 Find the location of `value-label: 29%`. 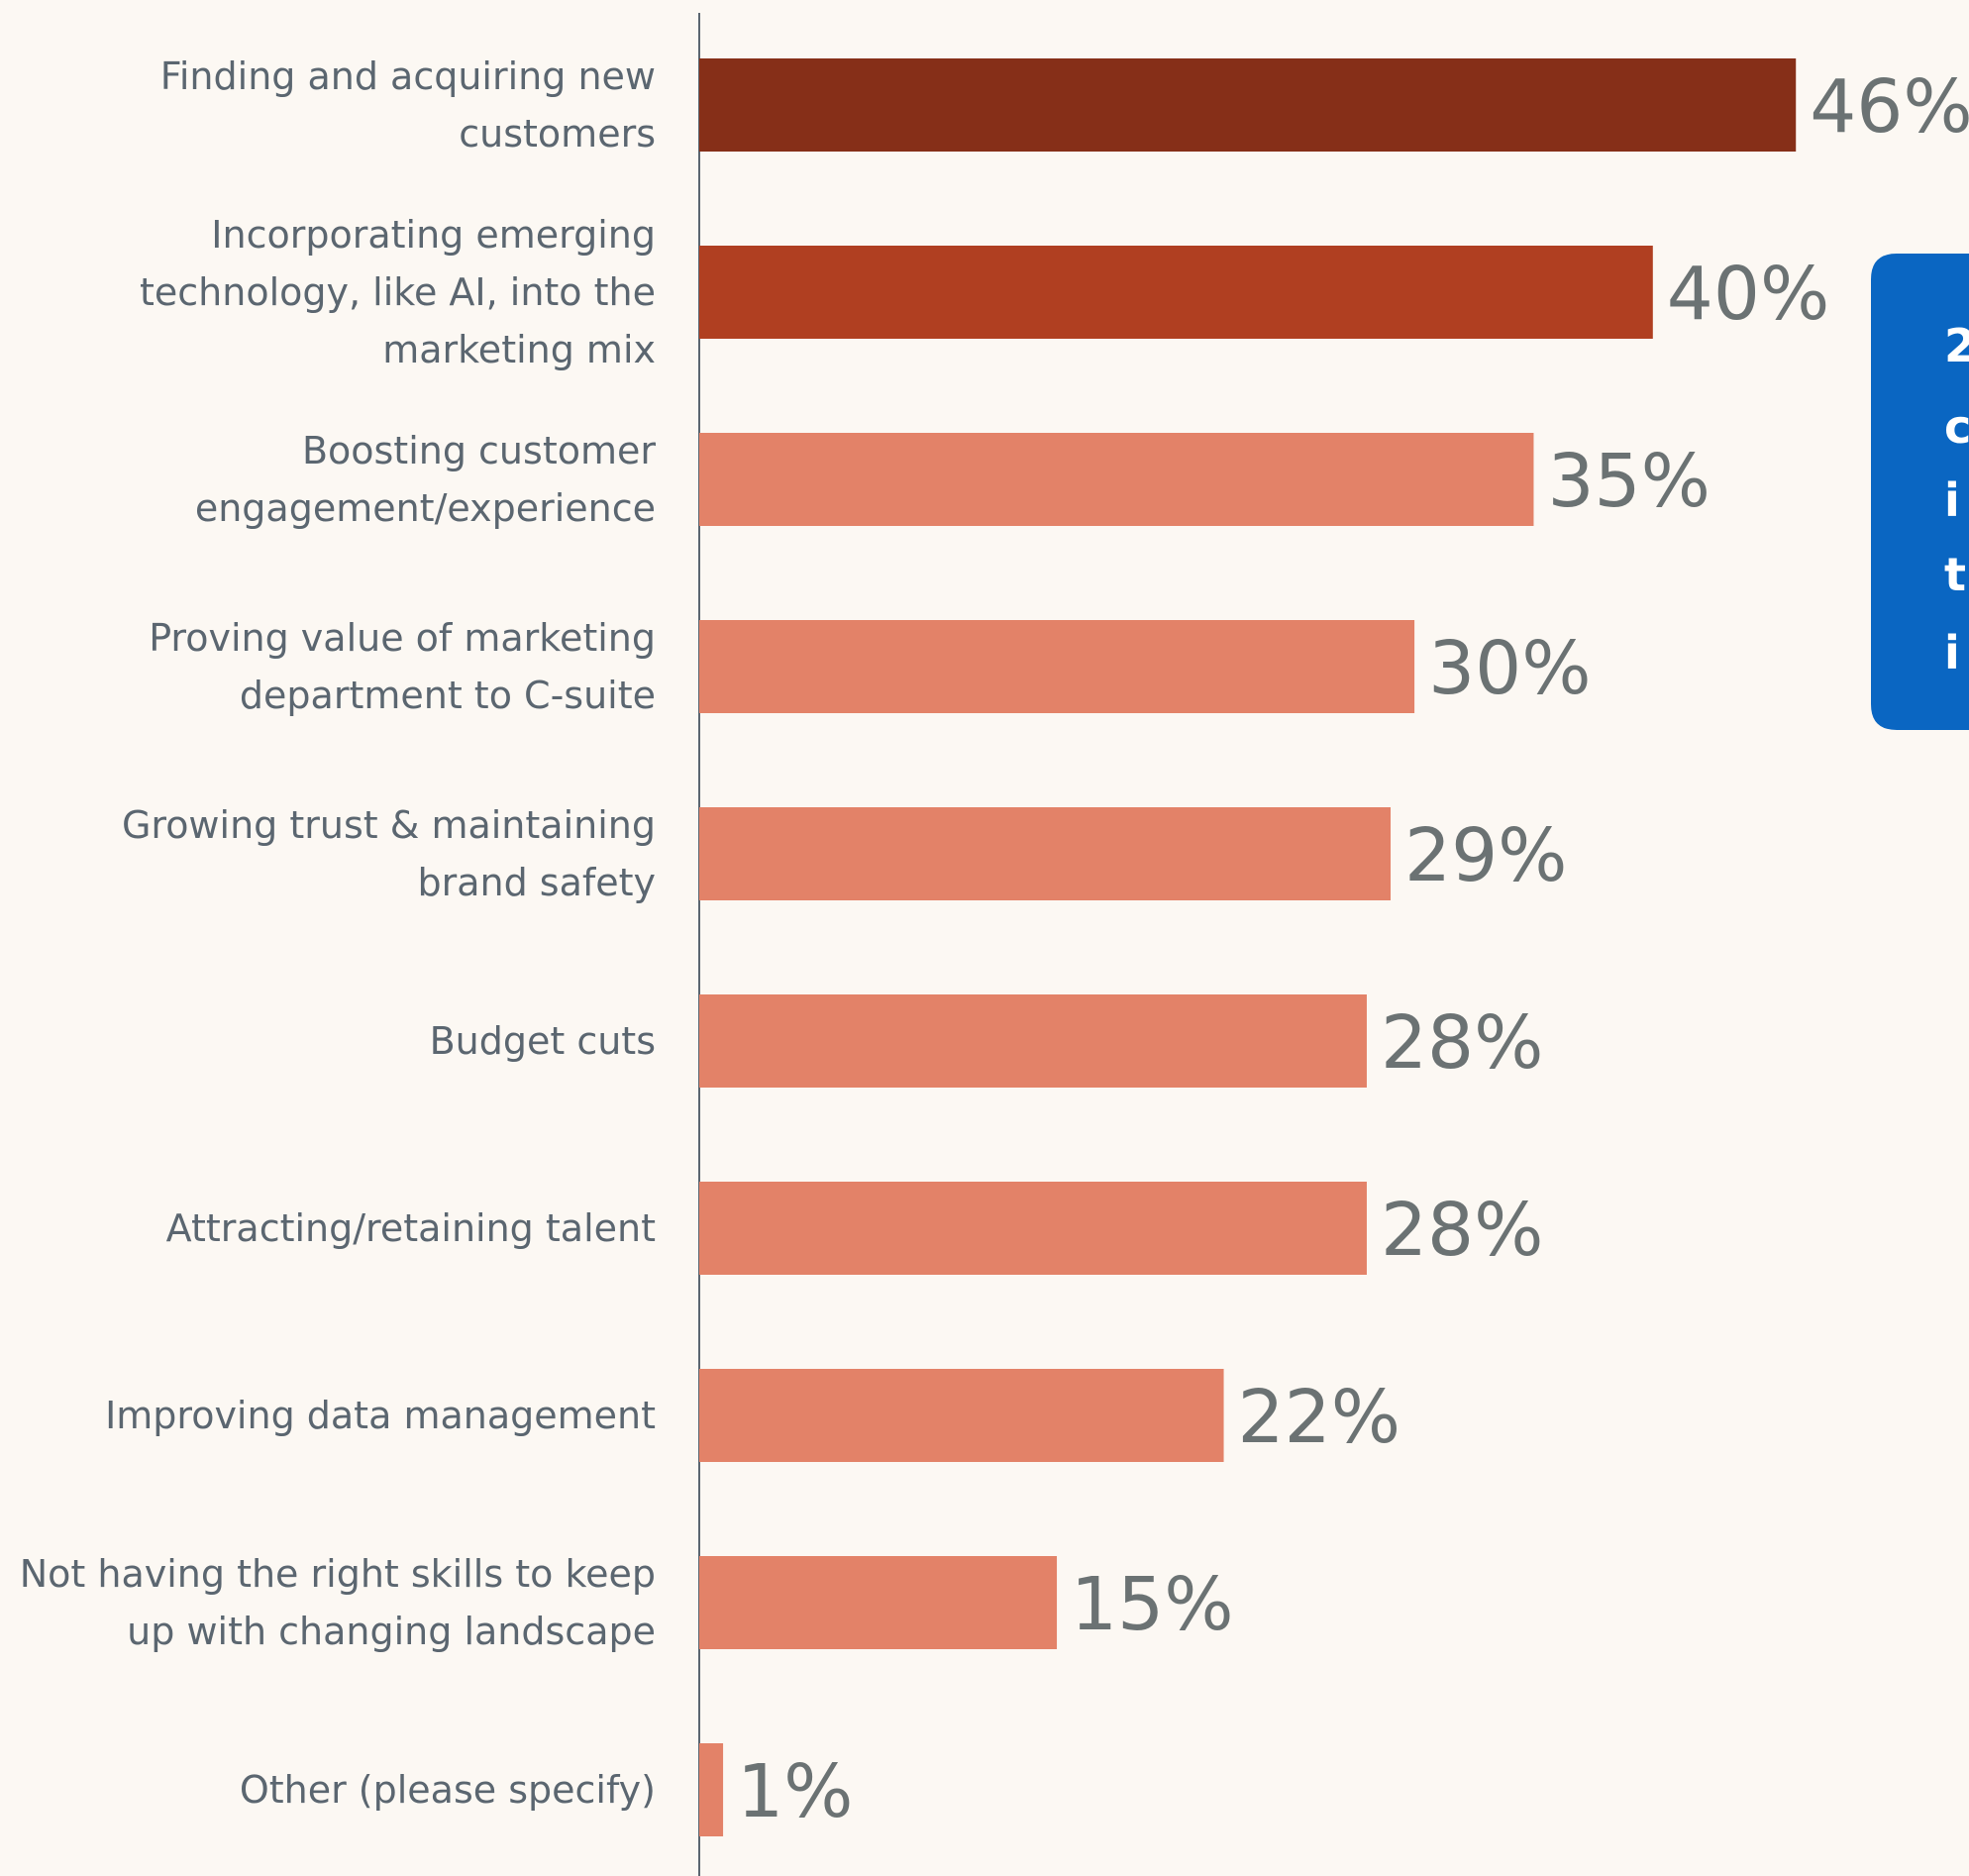

value-label: 29% is located at coordinates (1485, 855).